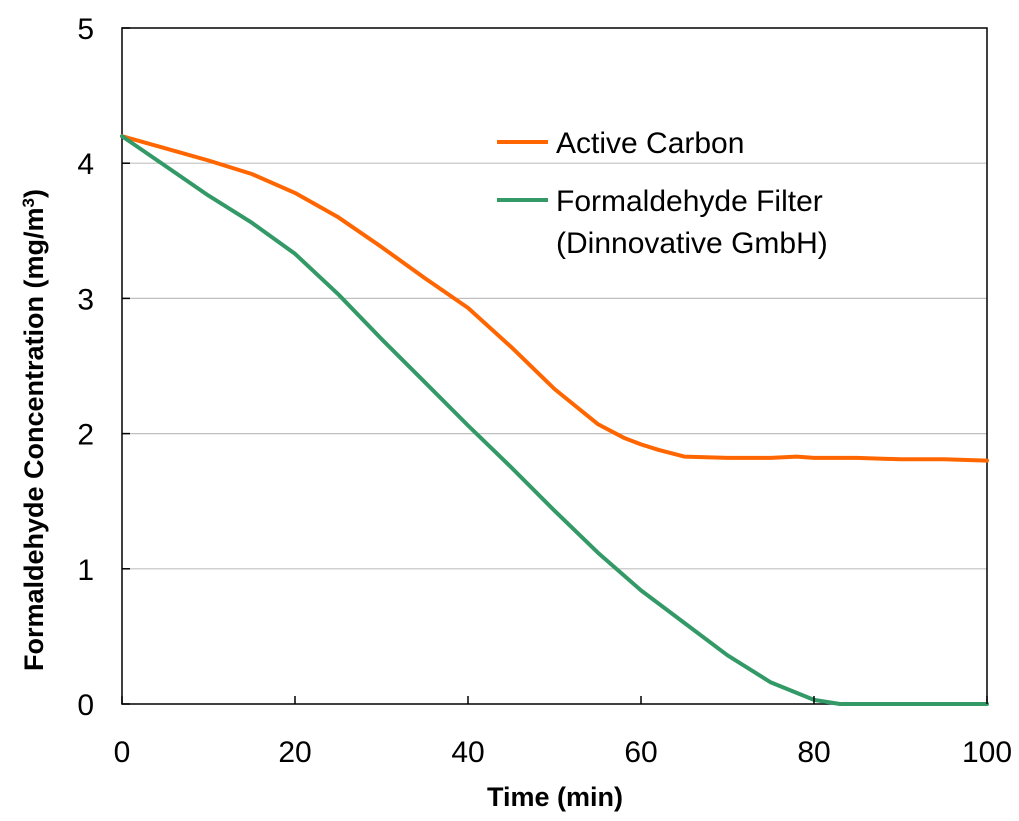  Describe the element at coordinates (650, 143) in the screenshot. I see `legend-label-1: Active Carbon` at that location.